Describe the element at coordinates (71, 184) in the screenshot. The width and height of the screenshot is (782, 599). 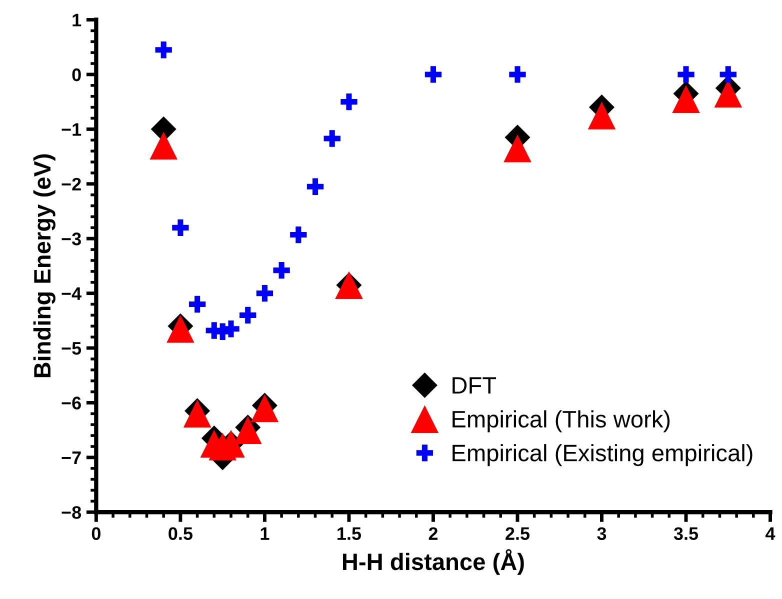
I see `y-tick-label: −2` at that location.